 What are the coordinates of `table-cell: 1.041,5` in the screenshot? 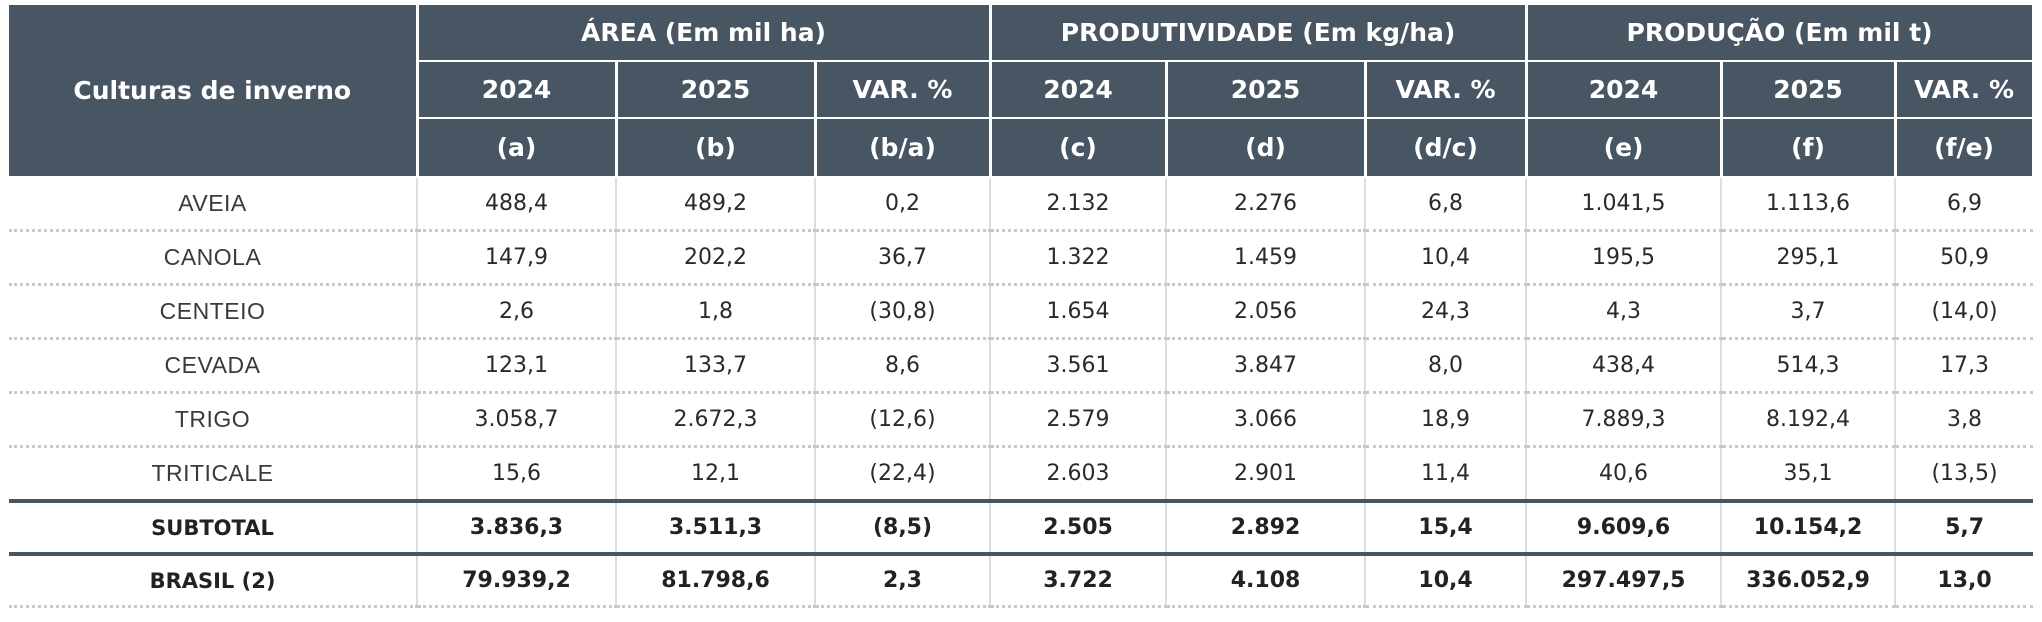 It's located at (1624, 204).